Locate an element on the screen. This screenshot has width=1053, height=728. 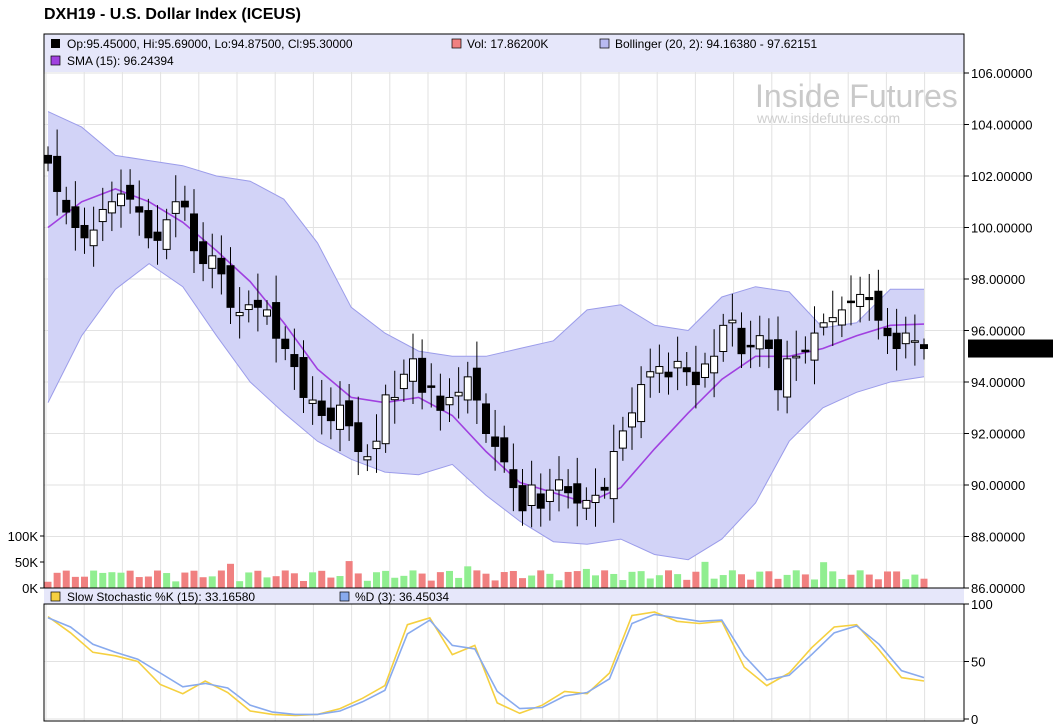
price-tick-label: 86.00000 is located at coordinates (998, 588).